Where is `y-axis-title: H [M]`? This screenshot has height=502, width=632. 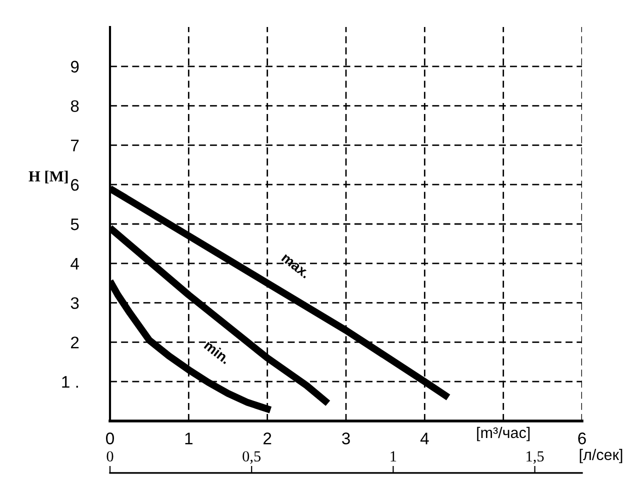
y-axis-title: H [M] is located at coordinates (48, 177).